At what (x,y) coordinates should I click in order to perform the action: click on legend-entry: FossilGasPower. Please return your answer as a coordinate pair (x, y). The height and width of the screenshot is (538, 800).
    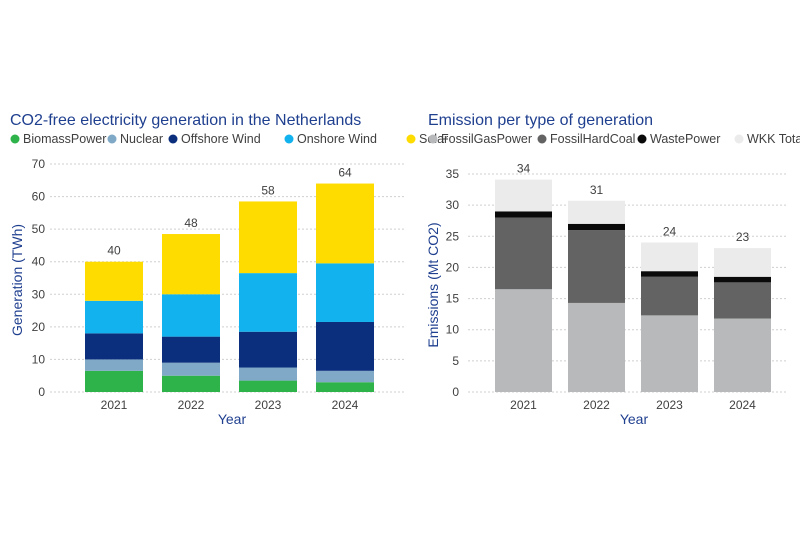
    Looking at the image, I should click on (480, 139).